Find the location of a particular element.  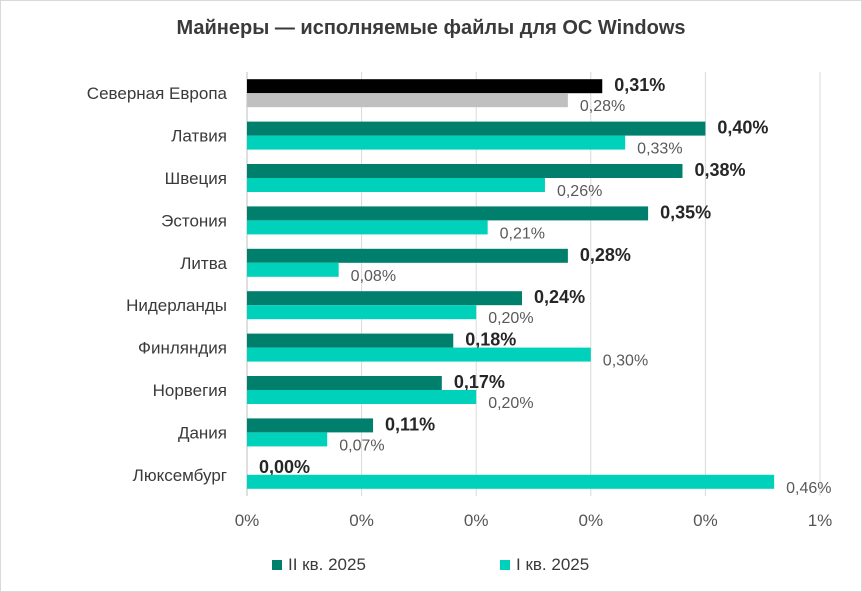

category-label: Люксембург is located at coordinates (180, 475).